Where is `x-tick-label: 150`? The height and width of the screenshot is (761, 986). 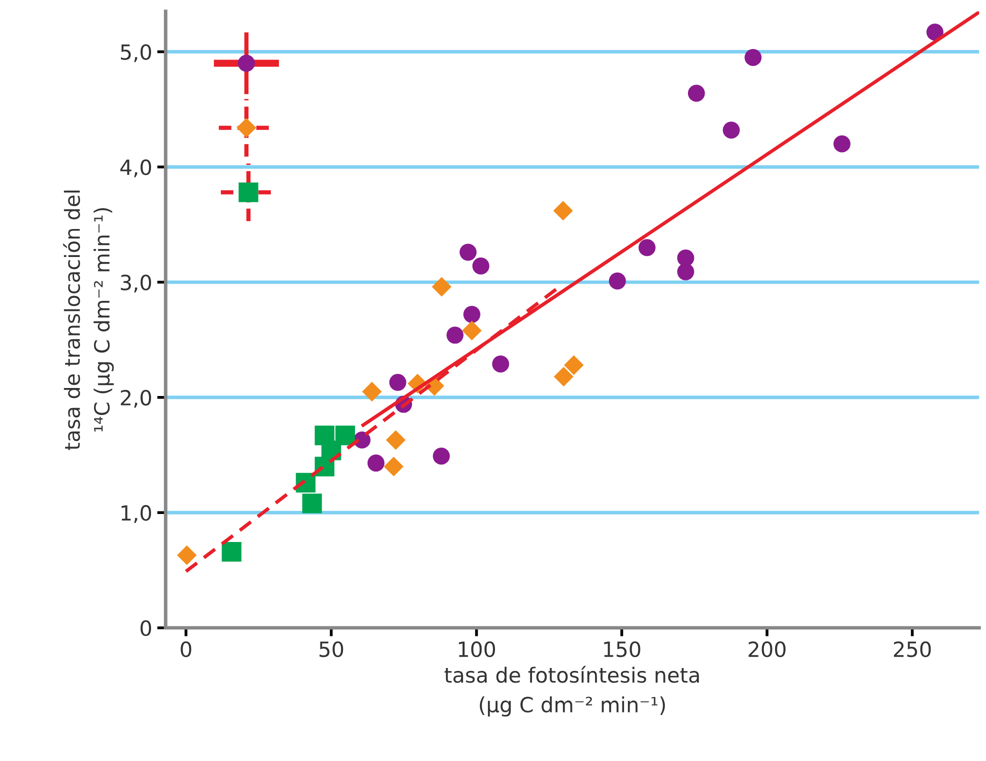
x-tick-label: 150 is located at coordinates (622, 649).